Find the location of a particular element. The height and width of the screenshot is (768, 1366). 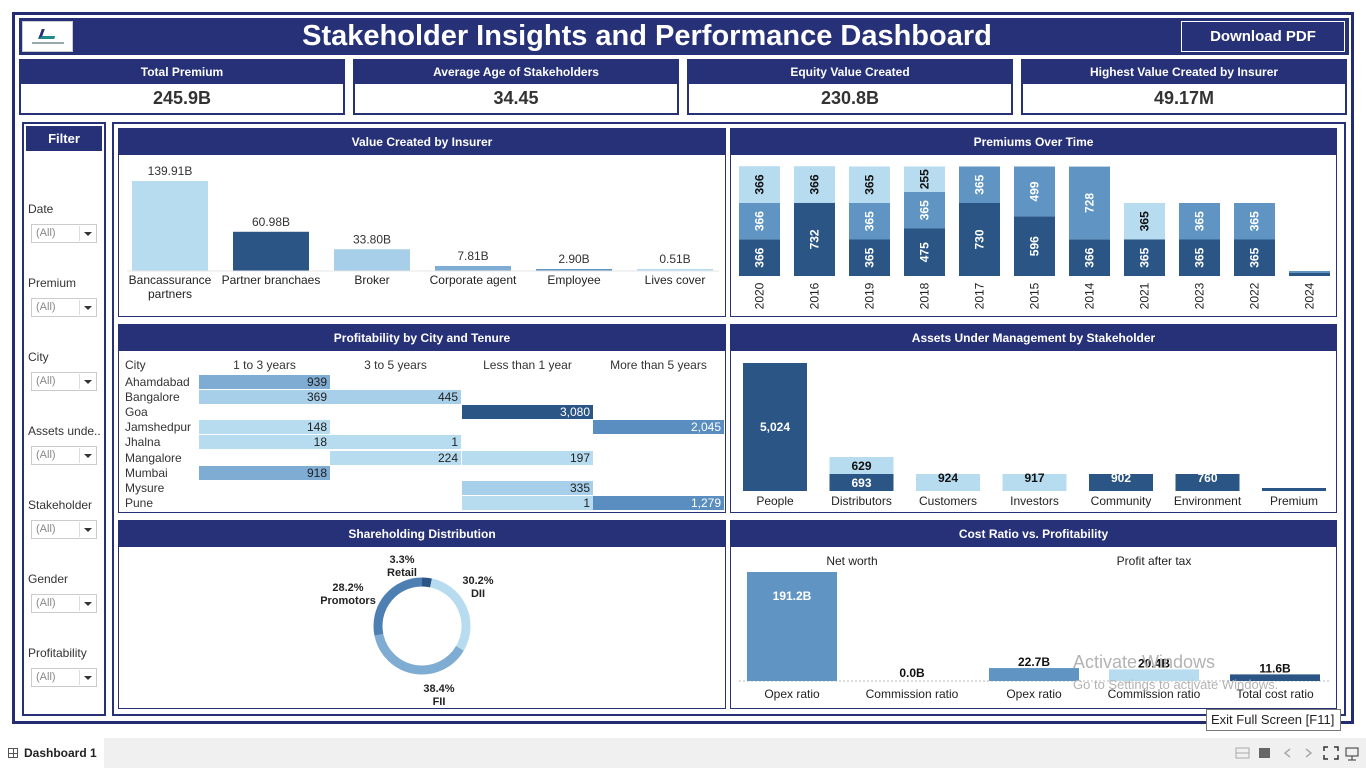

table-cell: 939 is located at coordinates (264, 382).